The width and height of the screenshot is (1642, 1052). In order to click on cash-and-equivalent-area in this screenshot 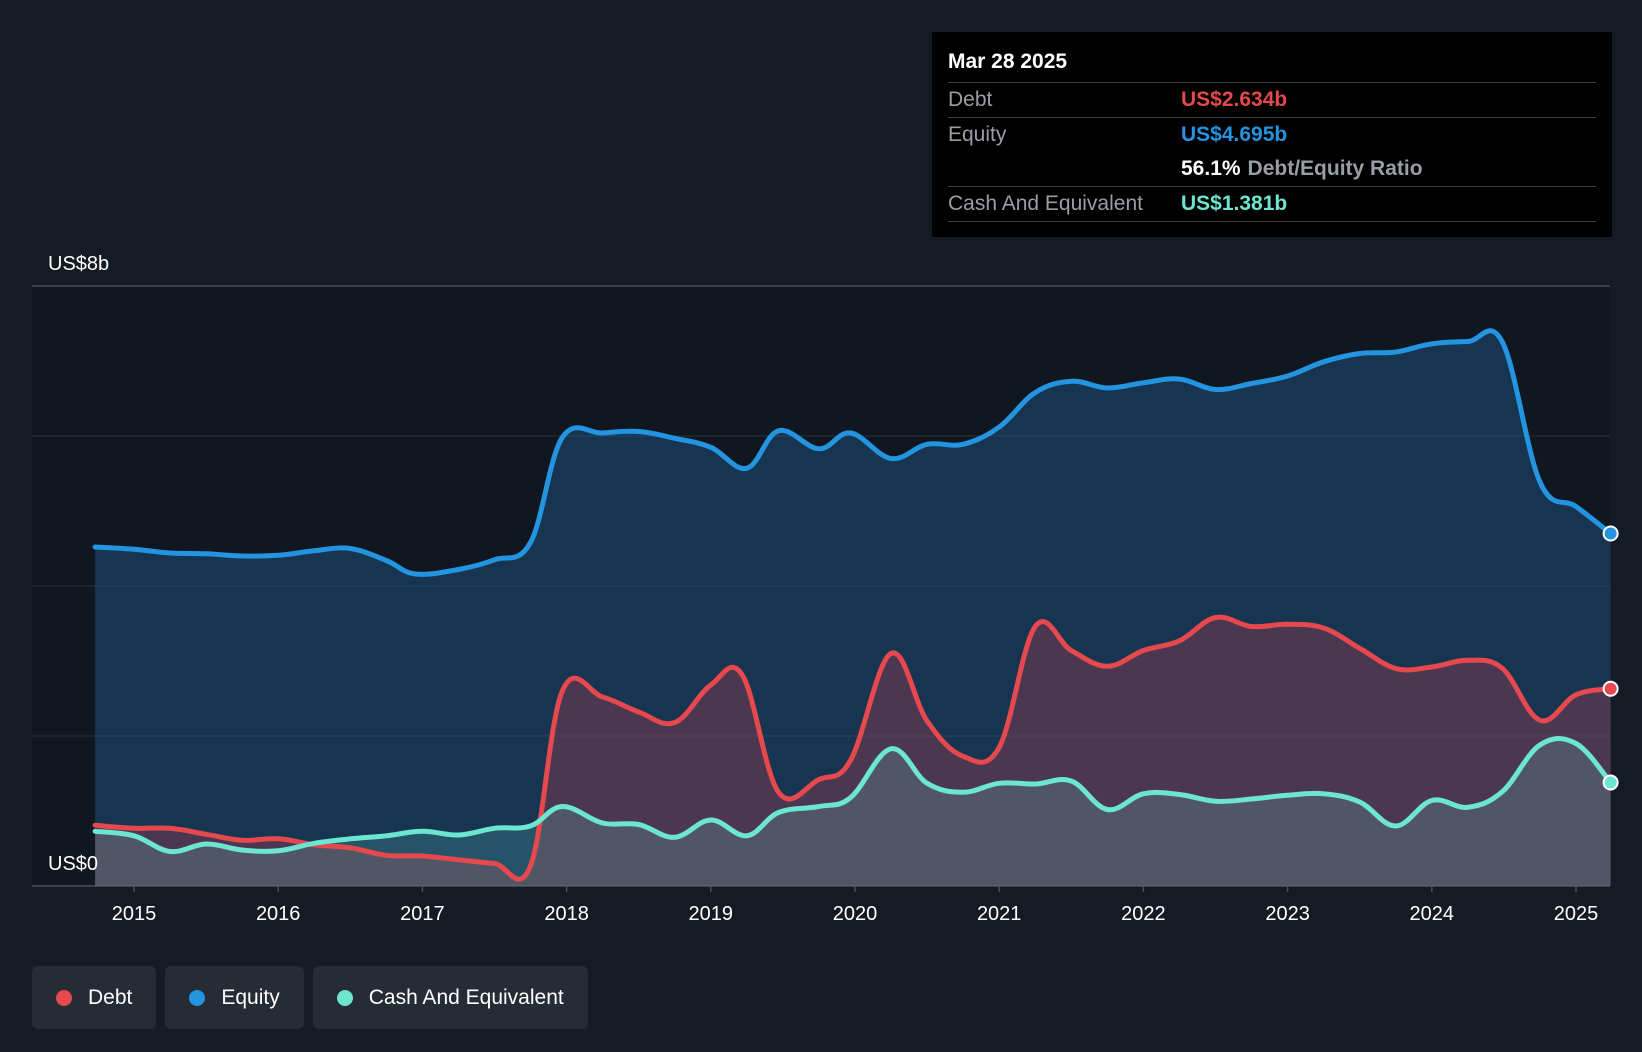, I will do `click(853, 812)`.